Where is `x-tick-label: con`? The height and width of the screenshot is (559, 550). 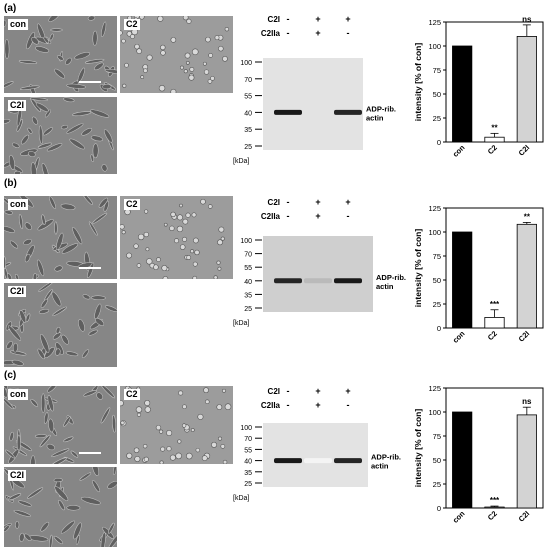
x-tick-label: con is located at coordinates (459, 517).